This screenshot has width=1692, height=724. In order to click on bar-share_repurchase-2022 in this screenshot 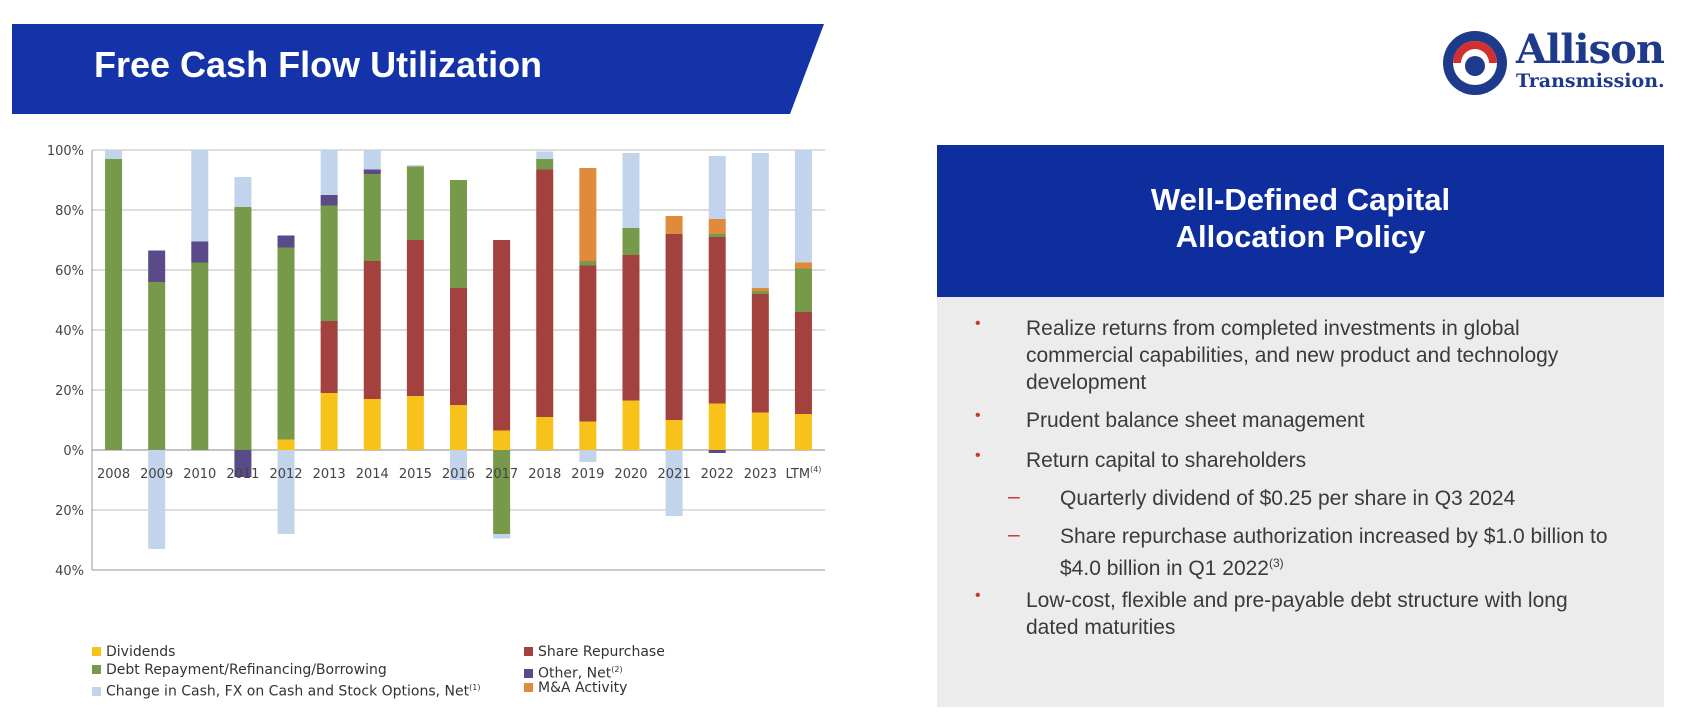, I will do `click(717, 320)`.